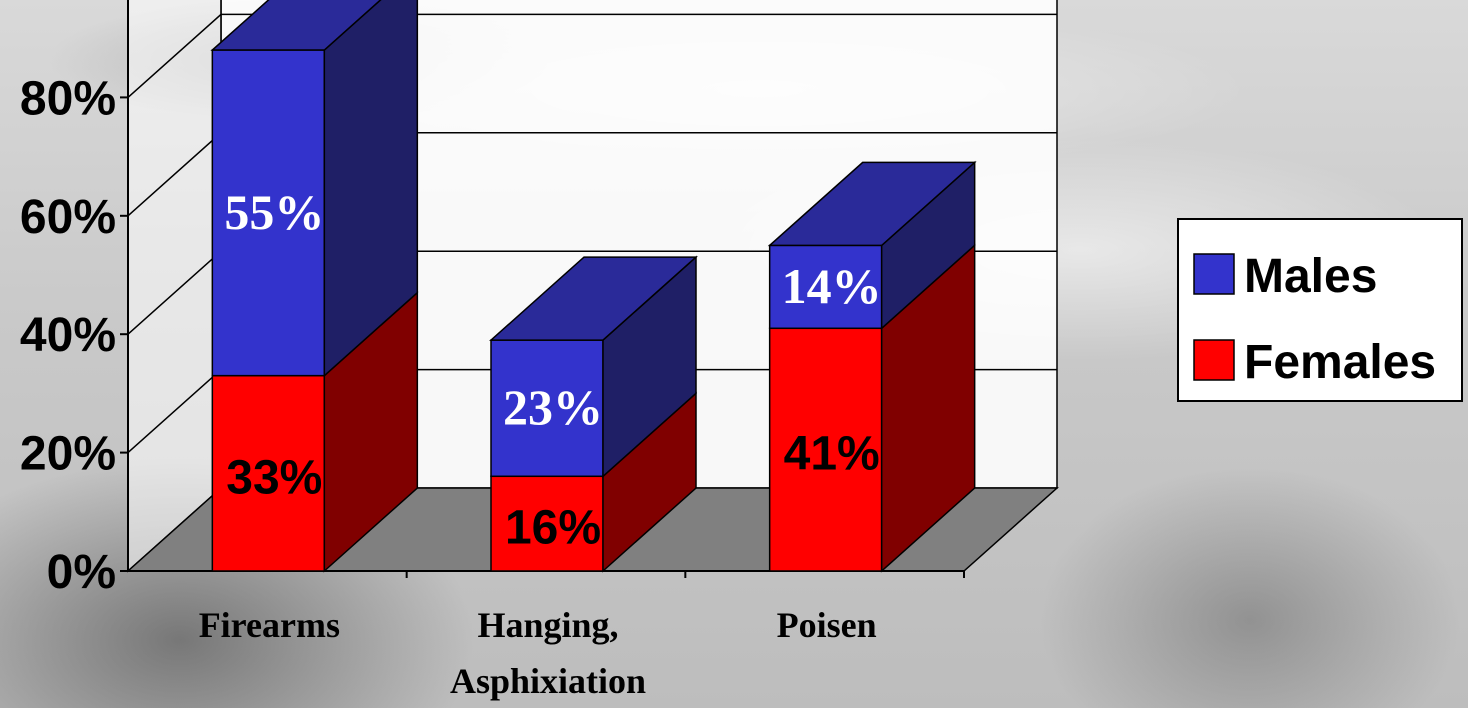 The width and height of the screenshot is (1468, 708). What do you see at coordinates (553, 528) in the screenshot?
I see `data-label-females: 16%` at bounding box center [553, 528].